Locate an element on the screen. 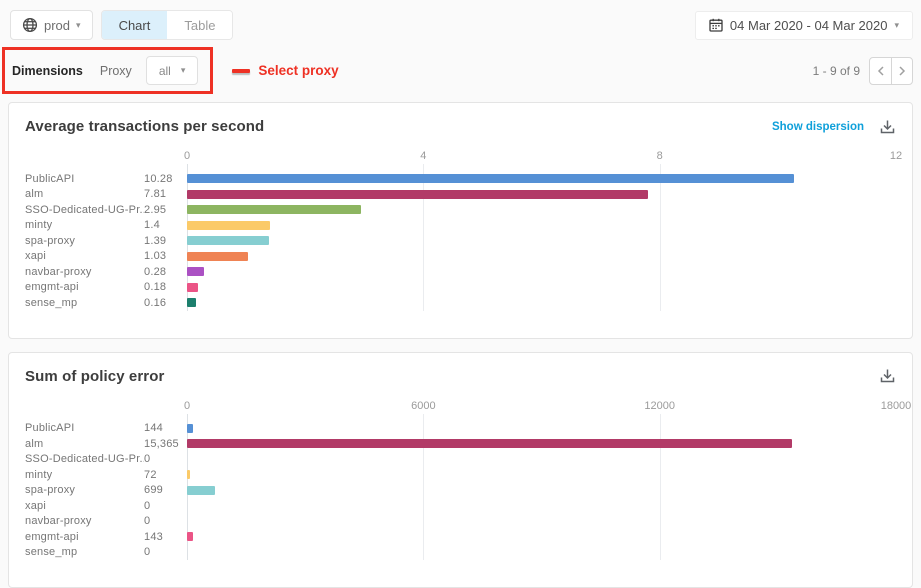 Image resolution: width=921 pixels, height=588 pixels. value-label: 0.28 is located at coordinates (165, 272).